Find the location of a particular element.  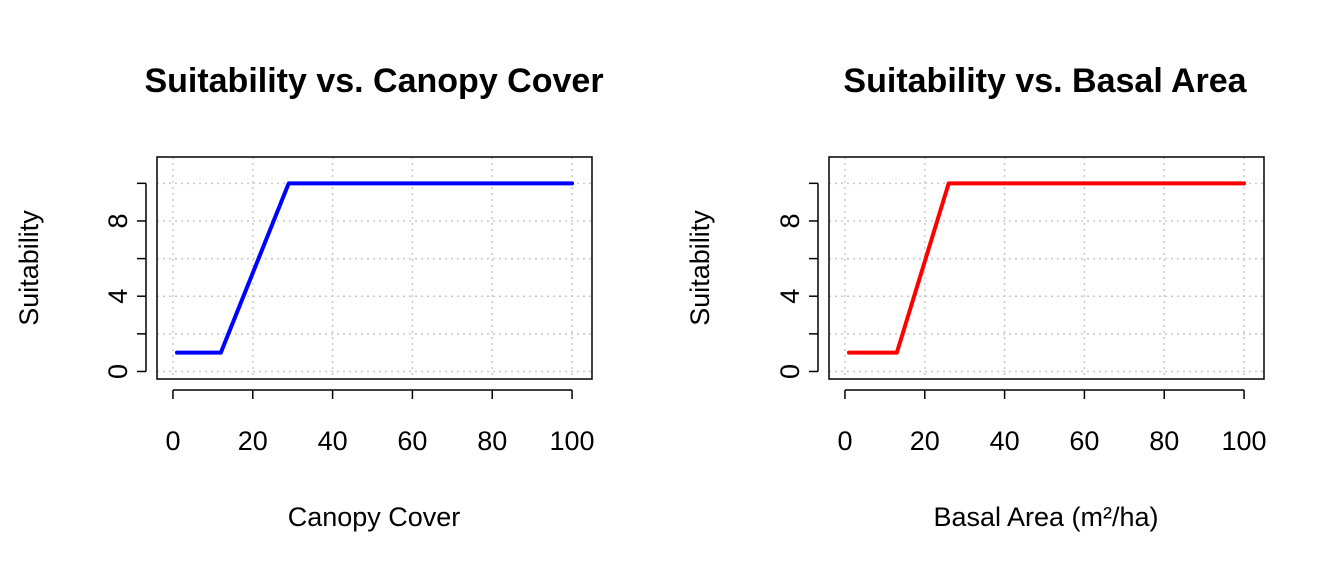

chart-title: Suitability vs. Canopy Cover is located at coordinates (373, 81).